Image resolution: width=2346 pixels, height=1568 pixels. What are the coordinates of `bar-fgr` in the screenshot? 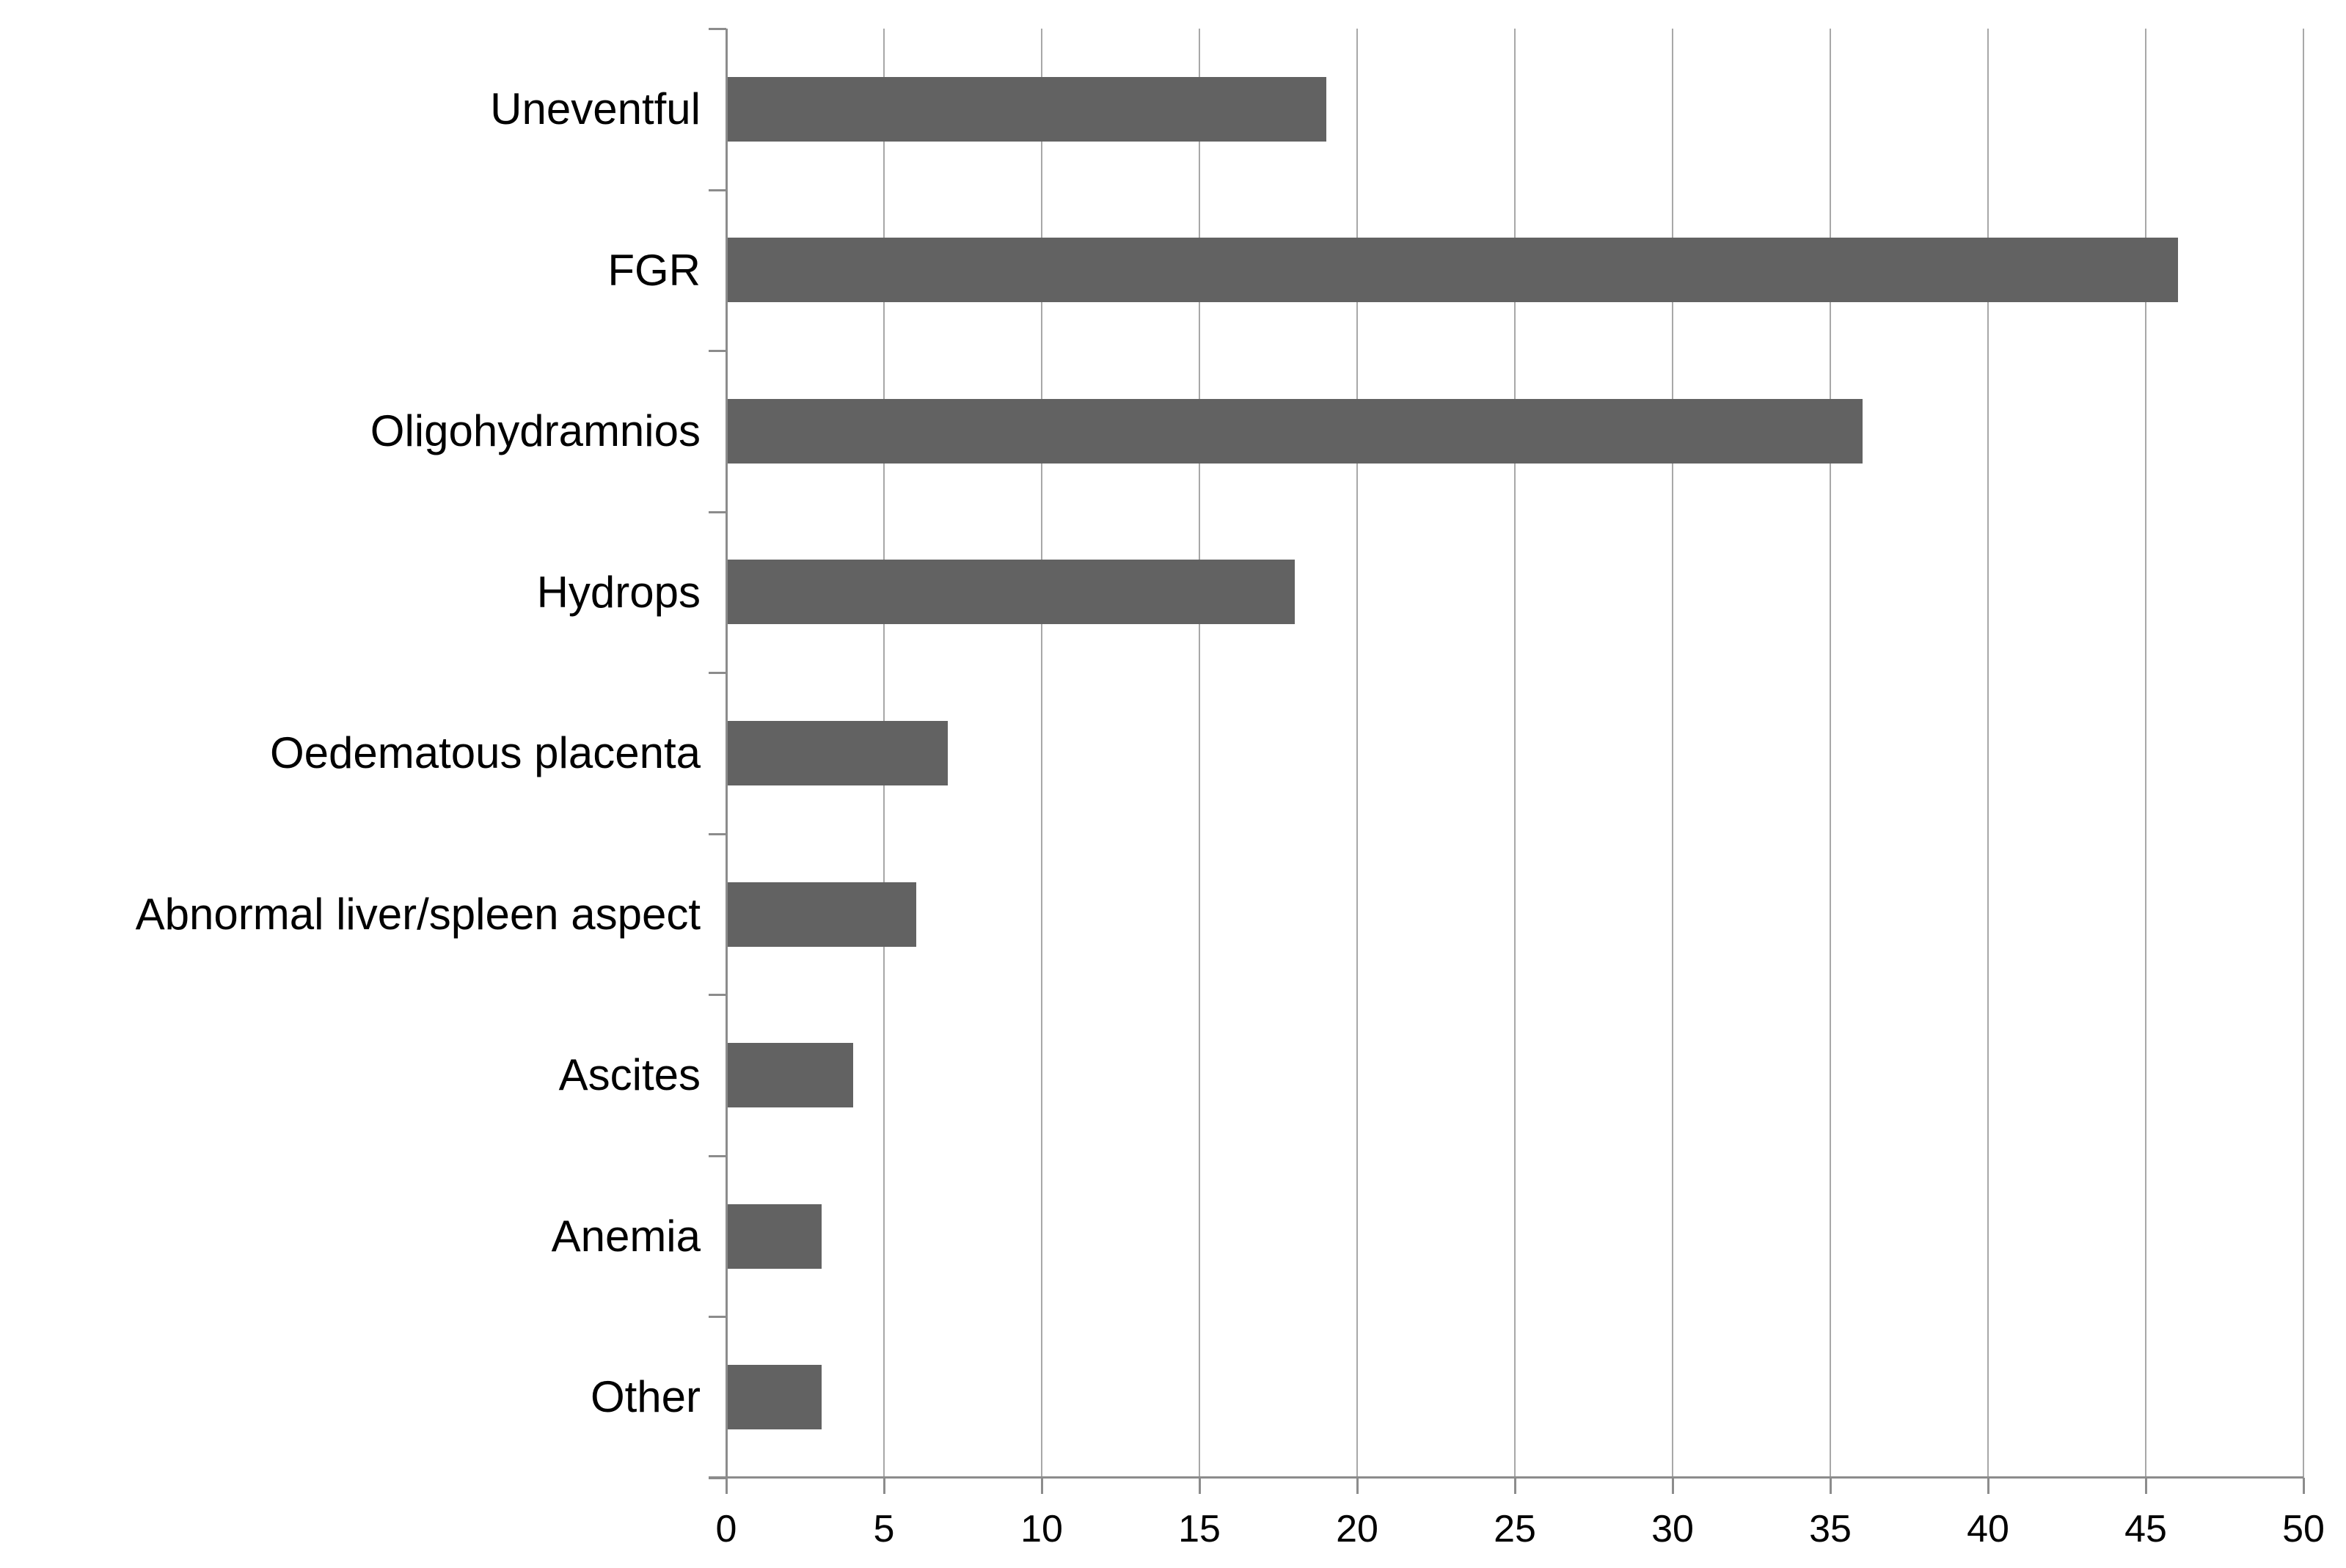 It's located at (1452, 270).